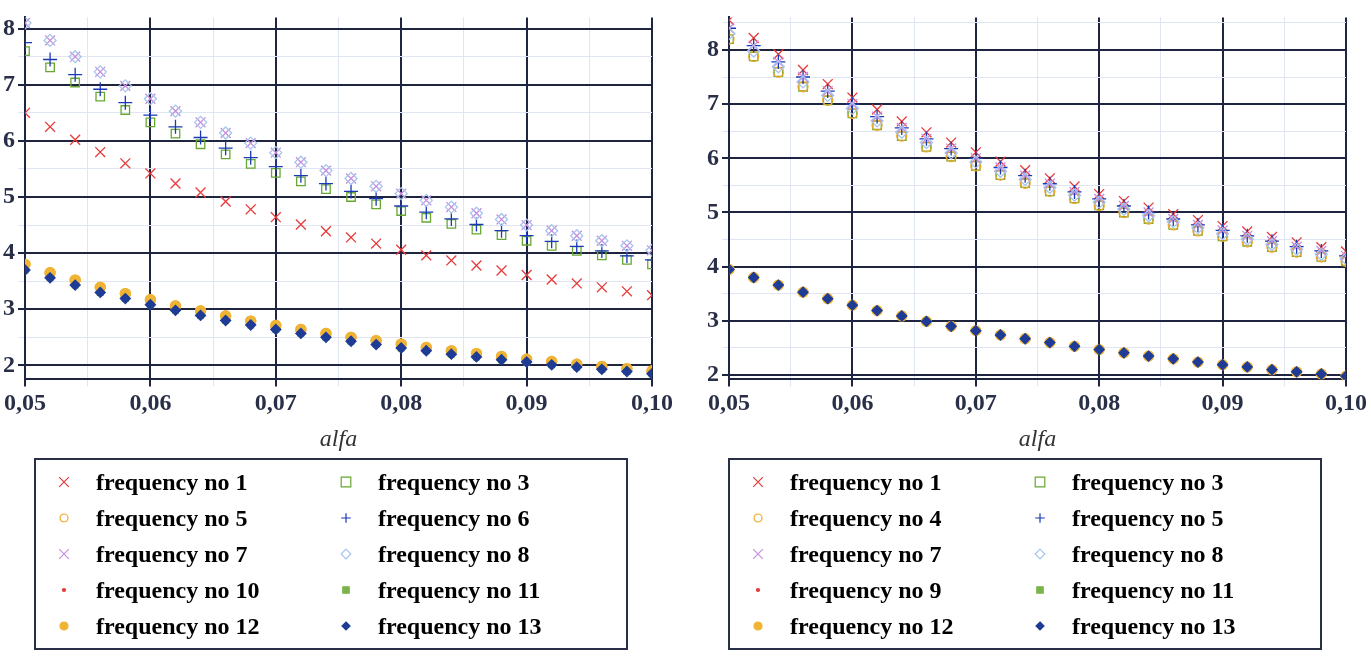 This screenshot has height=663, width=1371. Describe the element at coordinates (454, 518) in the screenshot. I see `legend-label: frequency no 6` at that location.